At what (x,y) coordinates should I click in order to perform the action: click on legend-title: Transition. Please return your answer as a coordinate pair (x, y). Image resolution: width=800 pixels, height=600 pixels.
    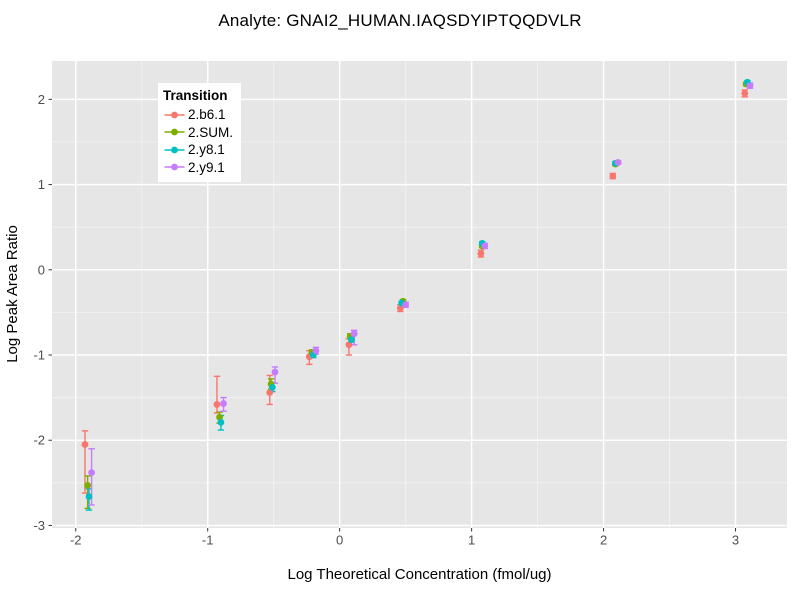
    Looking at the image, I should click on (195, 95).